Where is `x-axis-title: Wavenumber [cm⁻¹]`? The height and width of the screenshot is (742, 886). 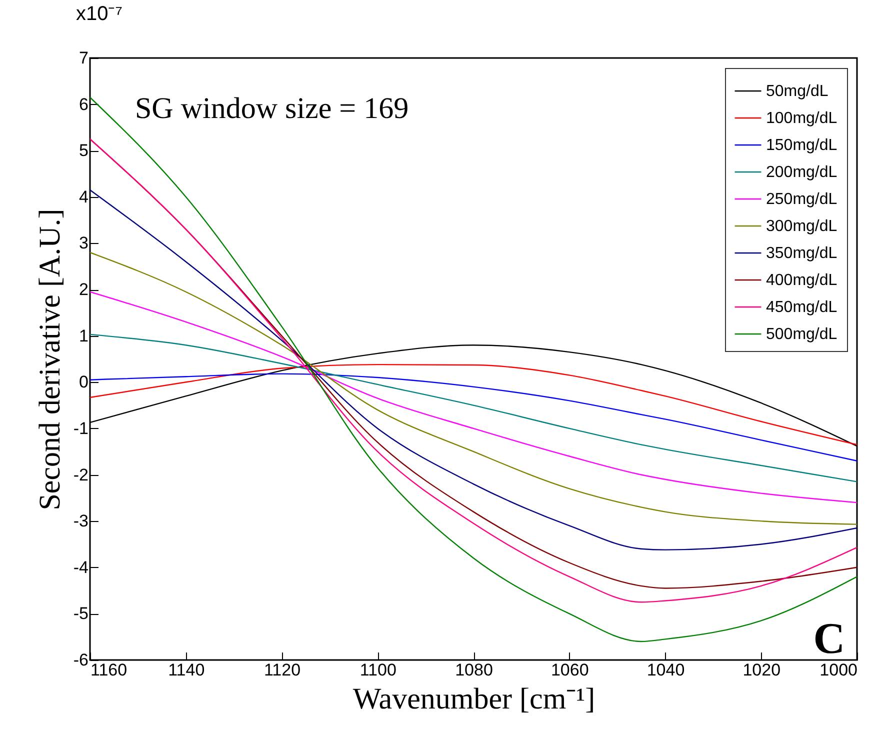
x-axis-title: Wavenumber [cm⁻¹] is located at coordinates (474, 699).